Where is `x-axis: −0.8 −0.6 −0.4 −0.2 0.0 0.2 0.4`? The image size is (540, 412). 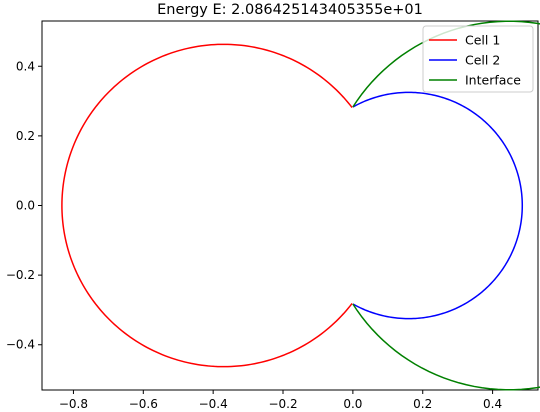
x-axis: −0.8 −0.6 −0.4 −0.2 0.0 0.2 0.4 is located at coordinates (280, 400).